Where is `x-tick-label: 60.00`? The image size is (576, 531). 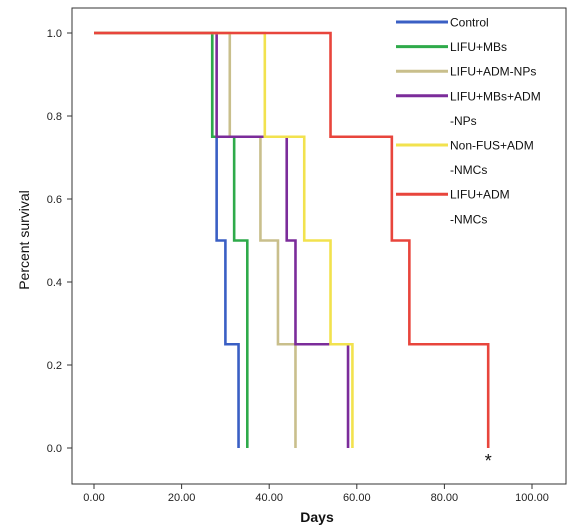 x-tick-label: 60.00 is located at coordinates (357, 498).